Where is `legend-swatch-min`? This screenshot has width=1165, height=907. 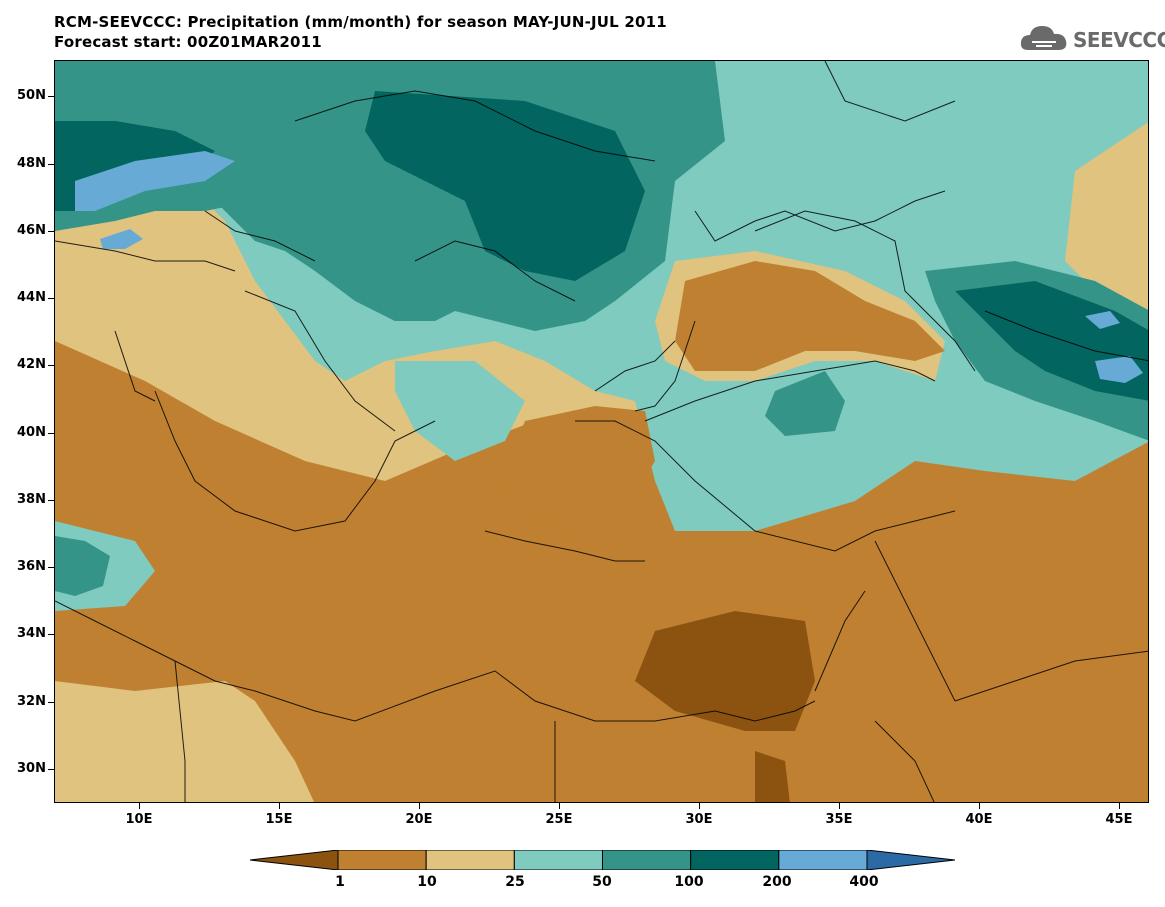
legend-swatch-min is located at coordinates (294, 860).